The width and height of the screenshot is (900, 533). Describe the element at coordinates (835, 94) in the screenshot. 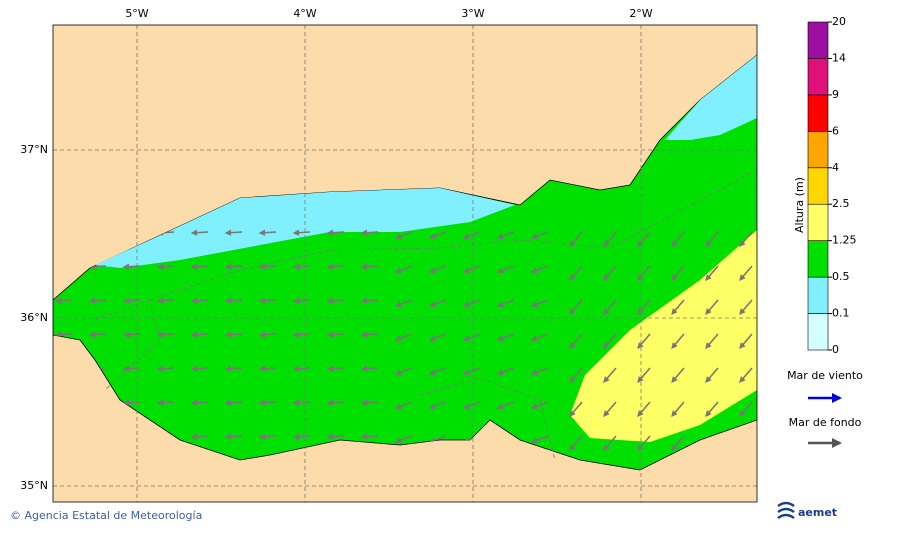

I see `colorbar-label: 9` at that location.